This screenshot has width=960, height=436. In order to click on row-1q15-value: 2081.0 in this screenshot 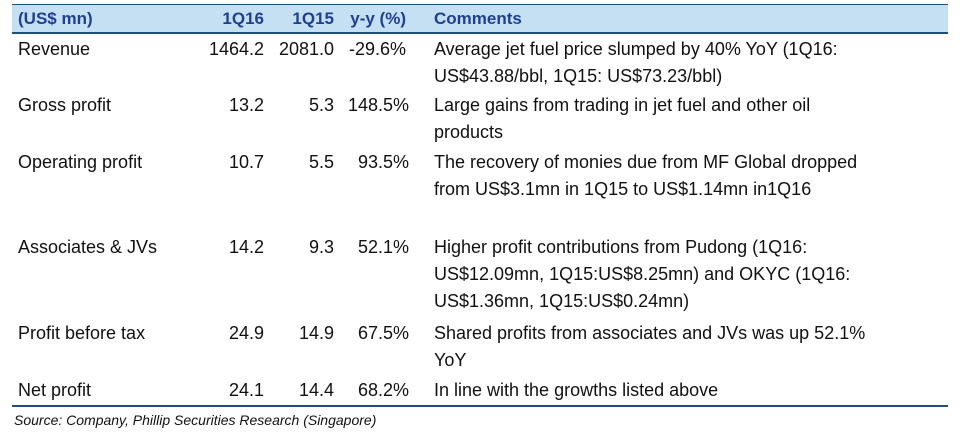, I will do `click(306, 49)`.